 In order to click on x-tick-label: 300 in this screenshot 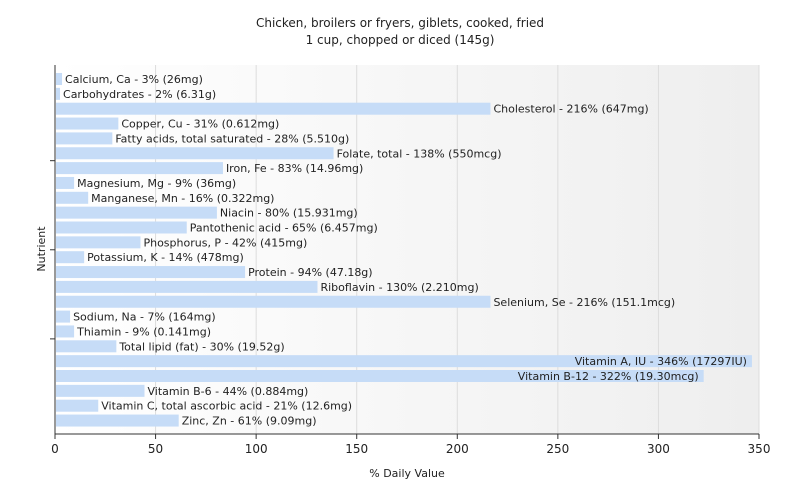, I will do `click(658, 449)`.